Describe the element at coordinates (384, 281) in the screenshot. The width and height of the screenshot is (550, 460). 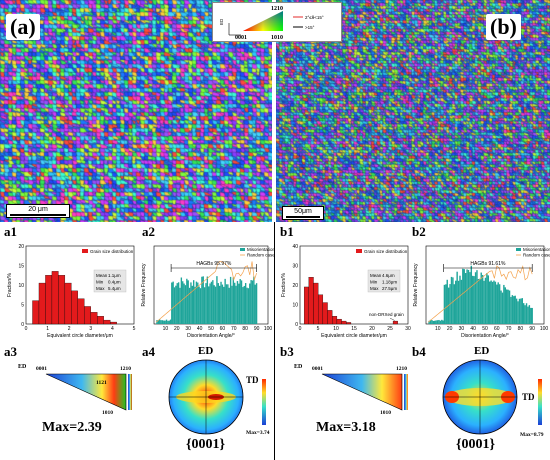
I see `b1-stats-box` at that location.